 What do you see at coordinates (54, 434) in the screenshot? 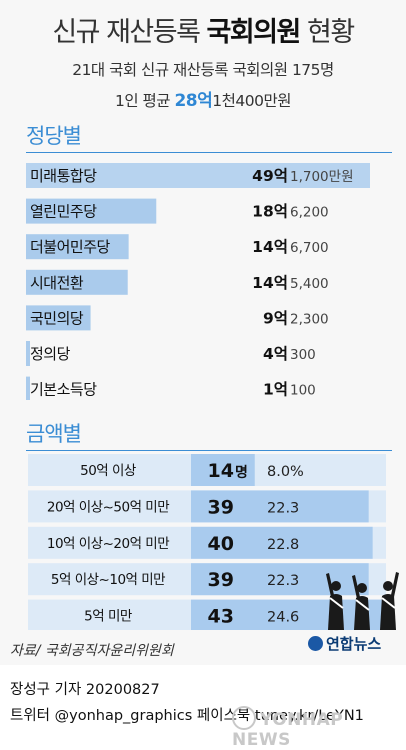
I see `amount-section-title: 금액별` at bounding box center [54, 434].